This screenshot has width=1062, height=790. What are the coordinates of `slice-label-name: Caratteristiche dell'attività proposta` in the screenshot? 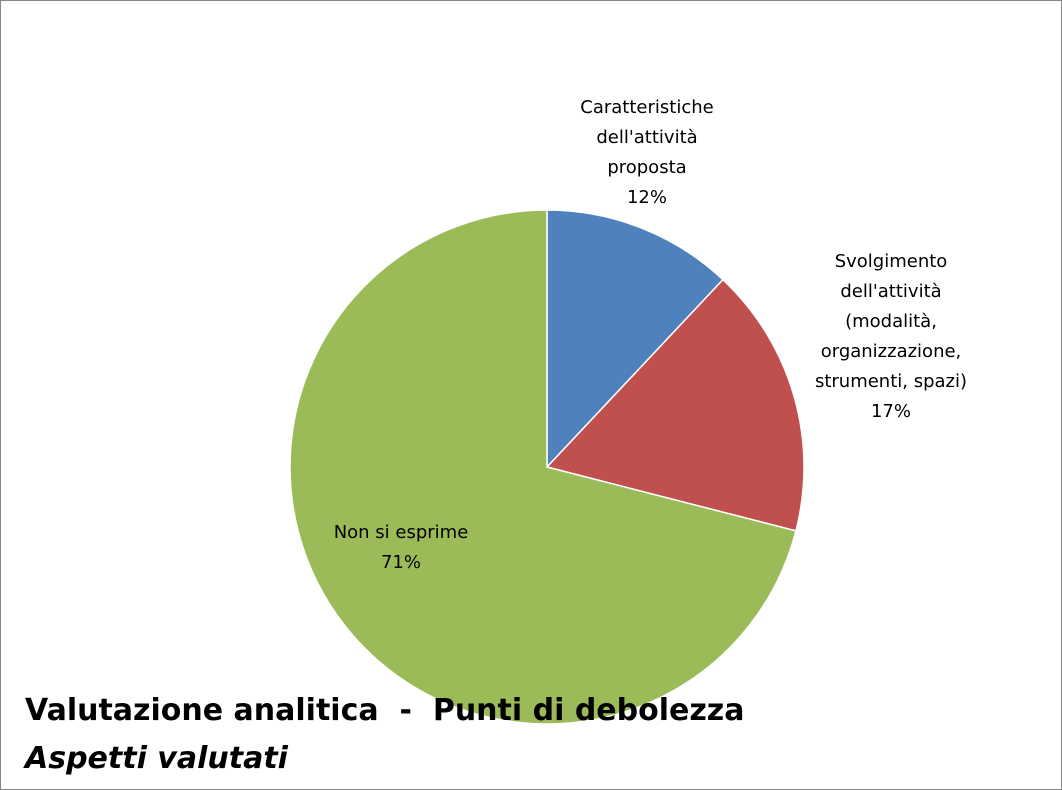 It's located at (647, 137).